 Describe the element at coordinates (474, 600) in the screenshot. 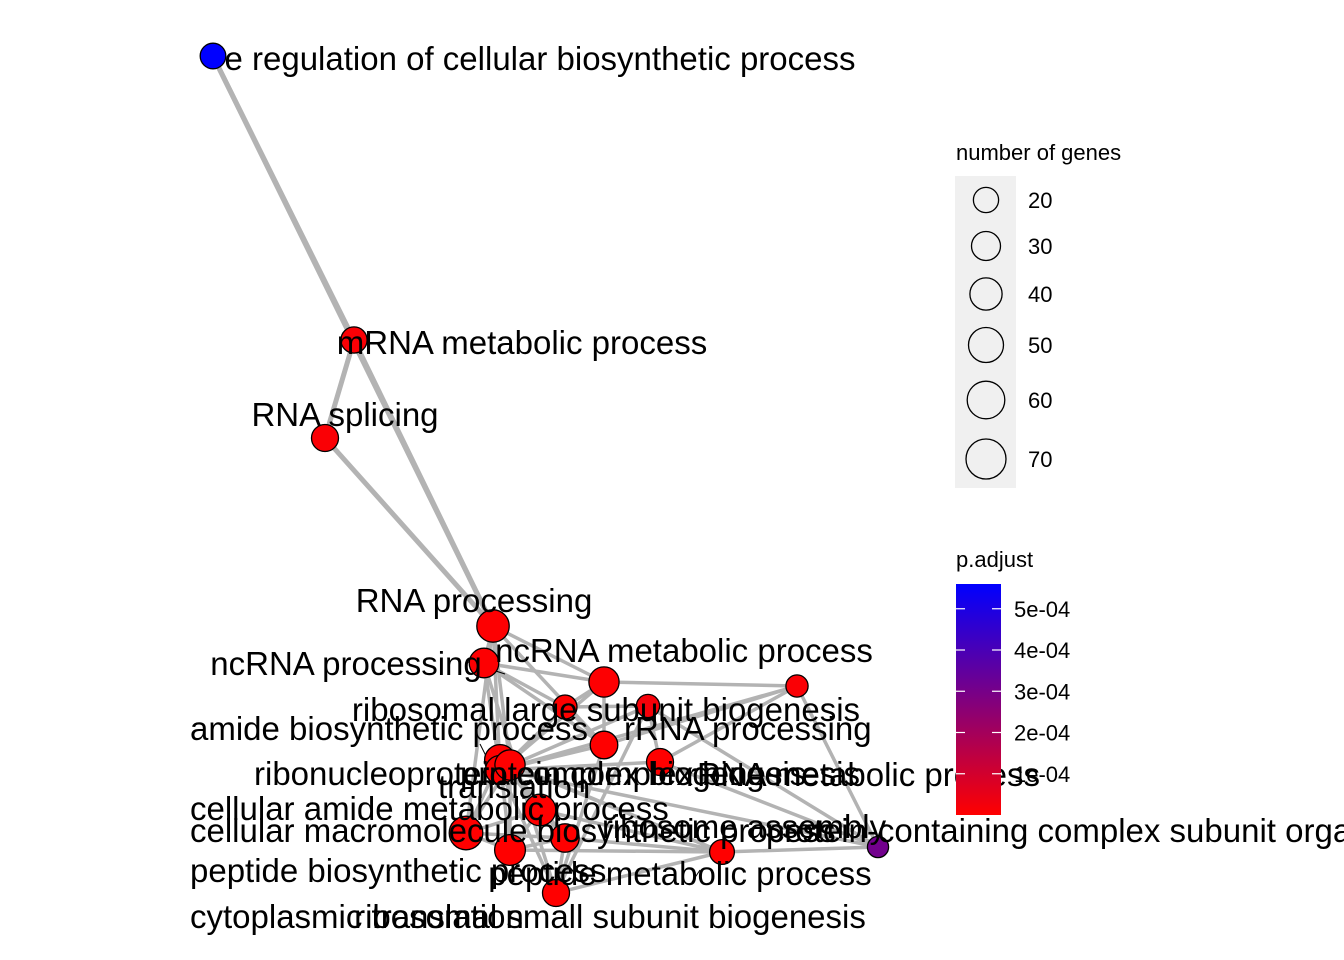

I see `node-label-rna_proc: RNA processing` at that location.